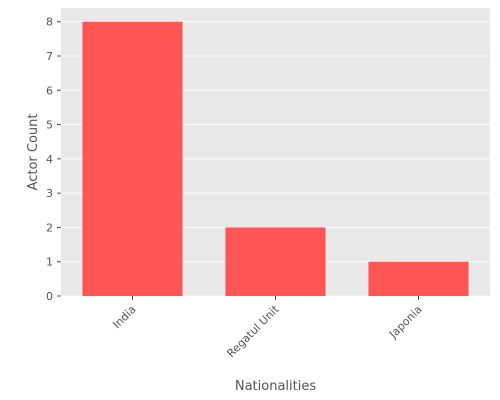 This screenshot has width=500, height=400. I want to click on y-tick-label: 2, so click(49, 227).